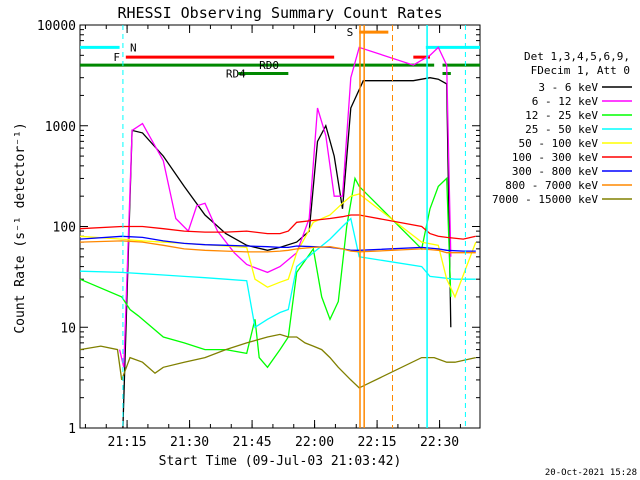  What do you see at coordinates (314, 442) in the screenshot?
I see `x-tick-label: 22:00` at bounding box center [314, 442].